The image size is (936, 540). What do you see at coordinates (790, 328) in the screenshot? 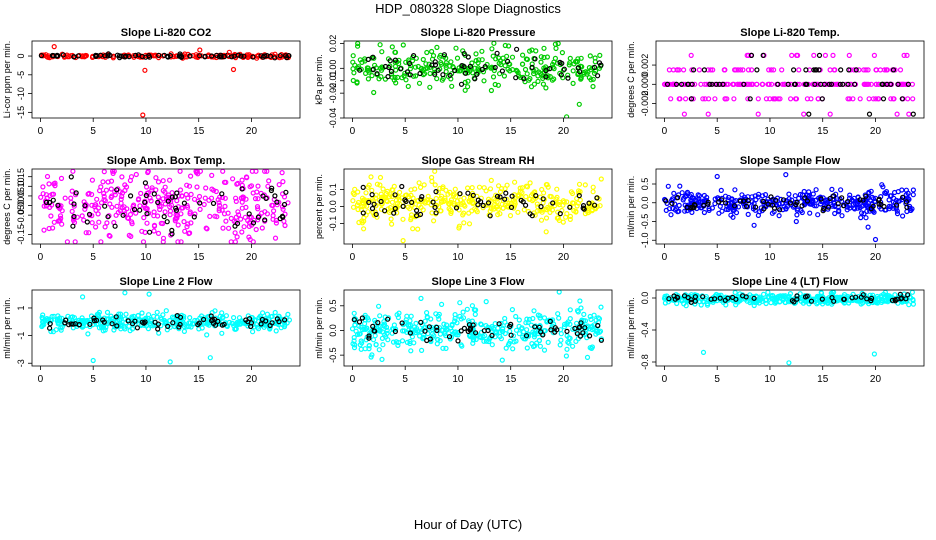
I see `panel-frame` at bounding box center [790, 328].